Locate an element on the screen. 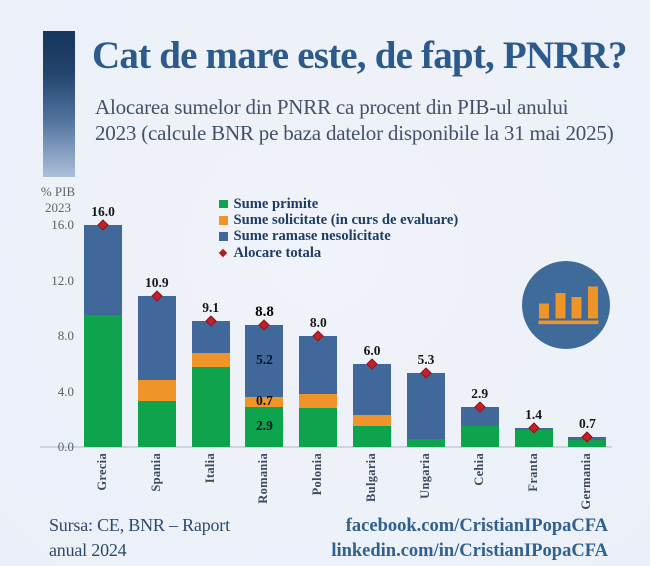  y-tick-label: 0.0 is located at coordinates (65, 446).